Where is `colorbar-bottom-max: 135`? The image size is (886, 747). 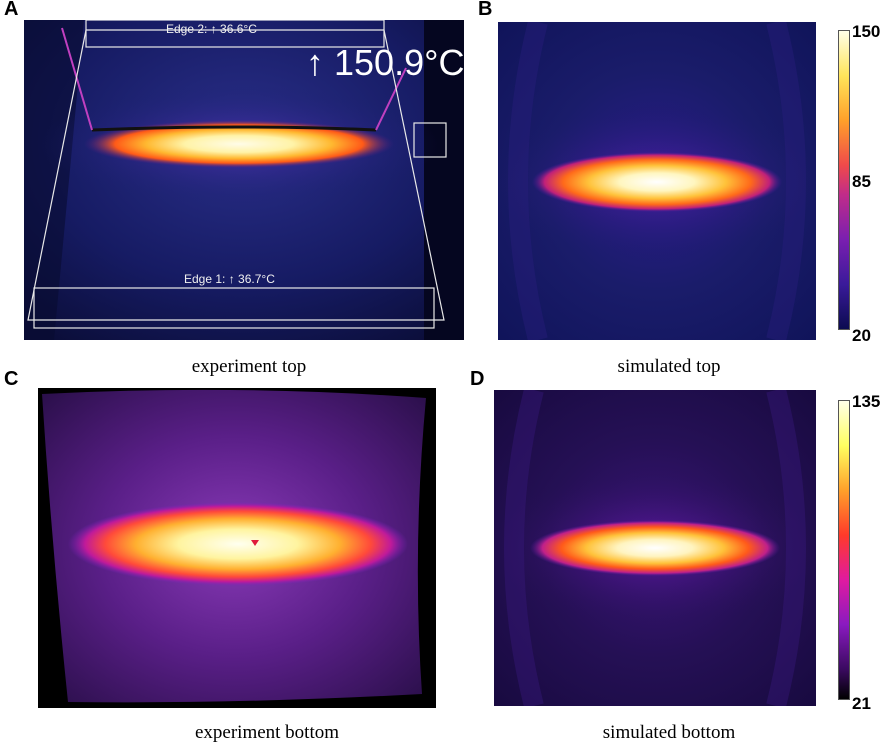
colorbar-bottom-max: 135 is located at coordinates (866, 401).